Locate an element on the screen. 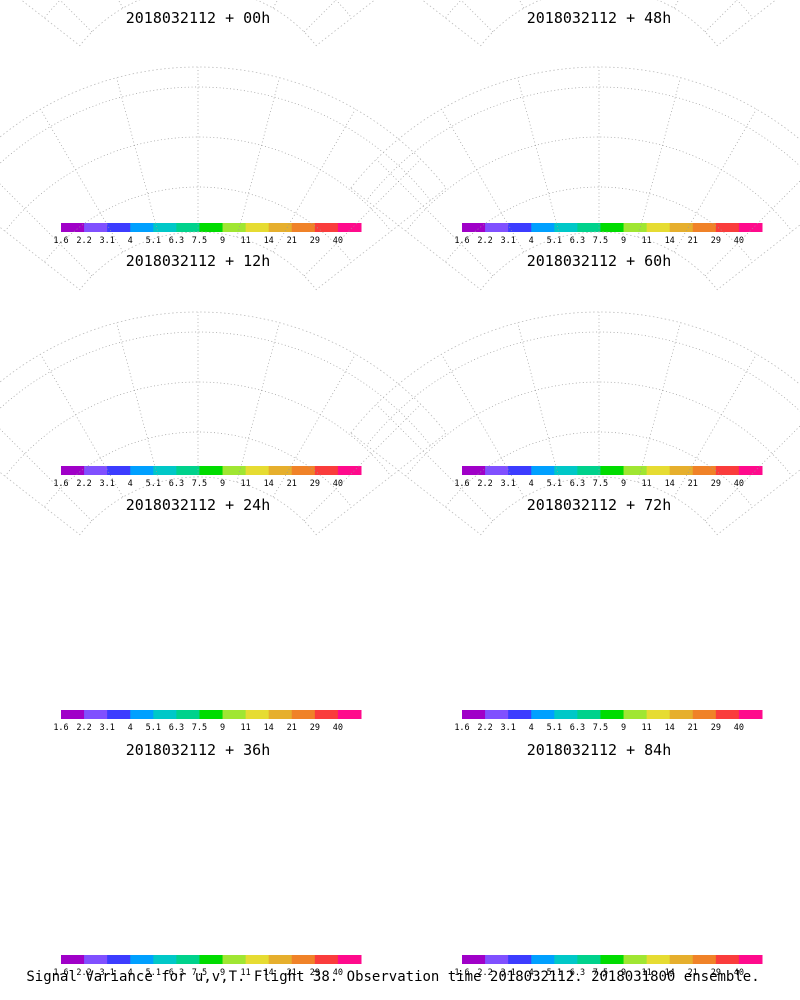 This screenshot has height=1000, width=800. panel-title: 2018032112 + 12h is located at coordinates (198, 261).